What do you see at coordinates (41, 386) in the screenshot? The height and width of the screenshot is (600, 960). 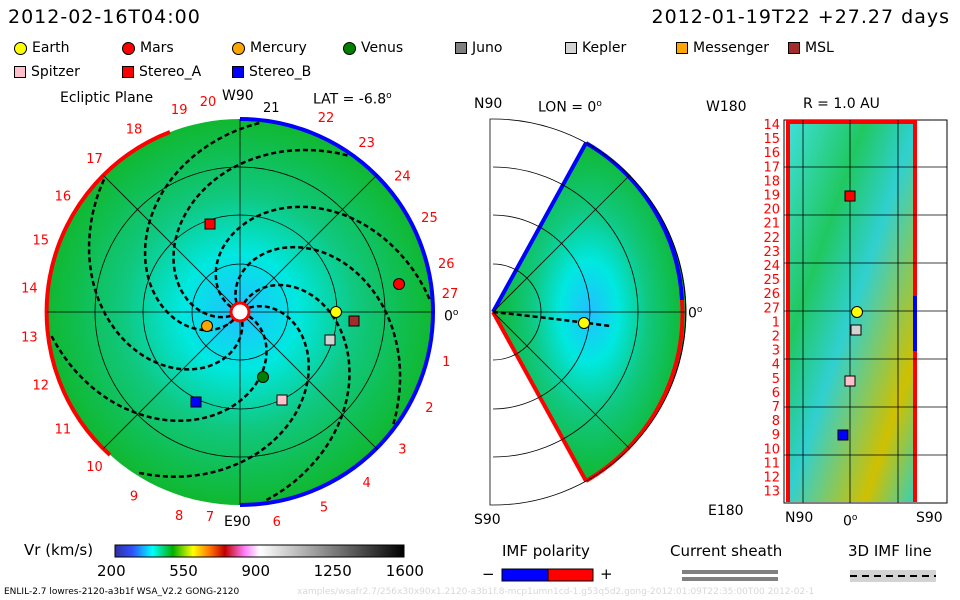 I see `rim-number: 12` at bounding box center [41, 386].